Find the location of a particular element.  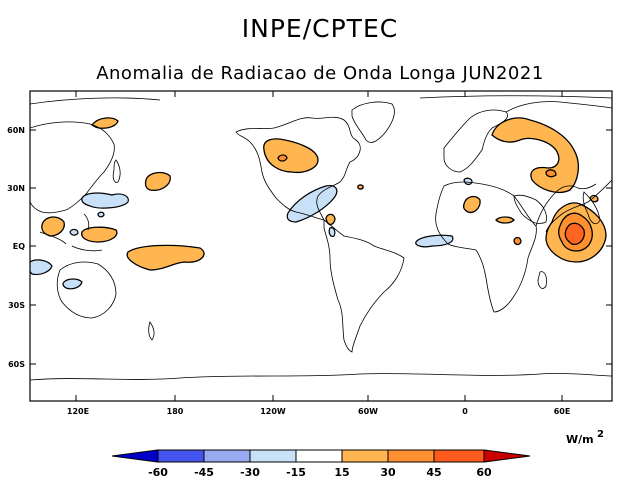

anomaly-pos-central-pacific is located at coordinates (157, 181).